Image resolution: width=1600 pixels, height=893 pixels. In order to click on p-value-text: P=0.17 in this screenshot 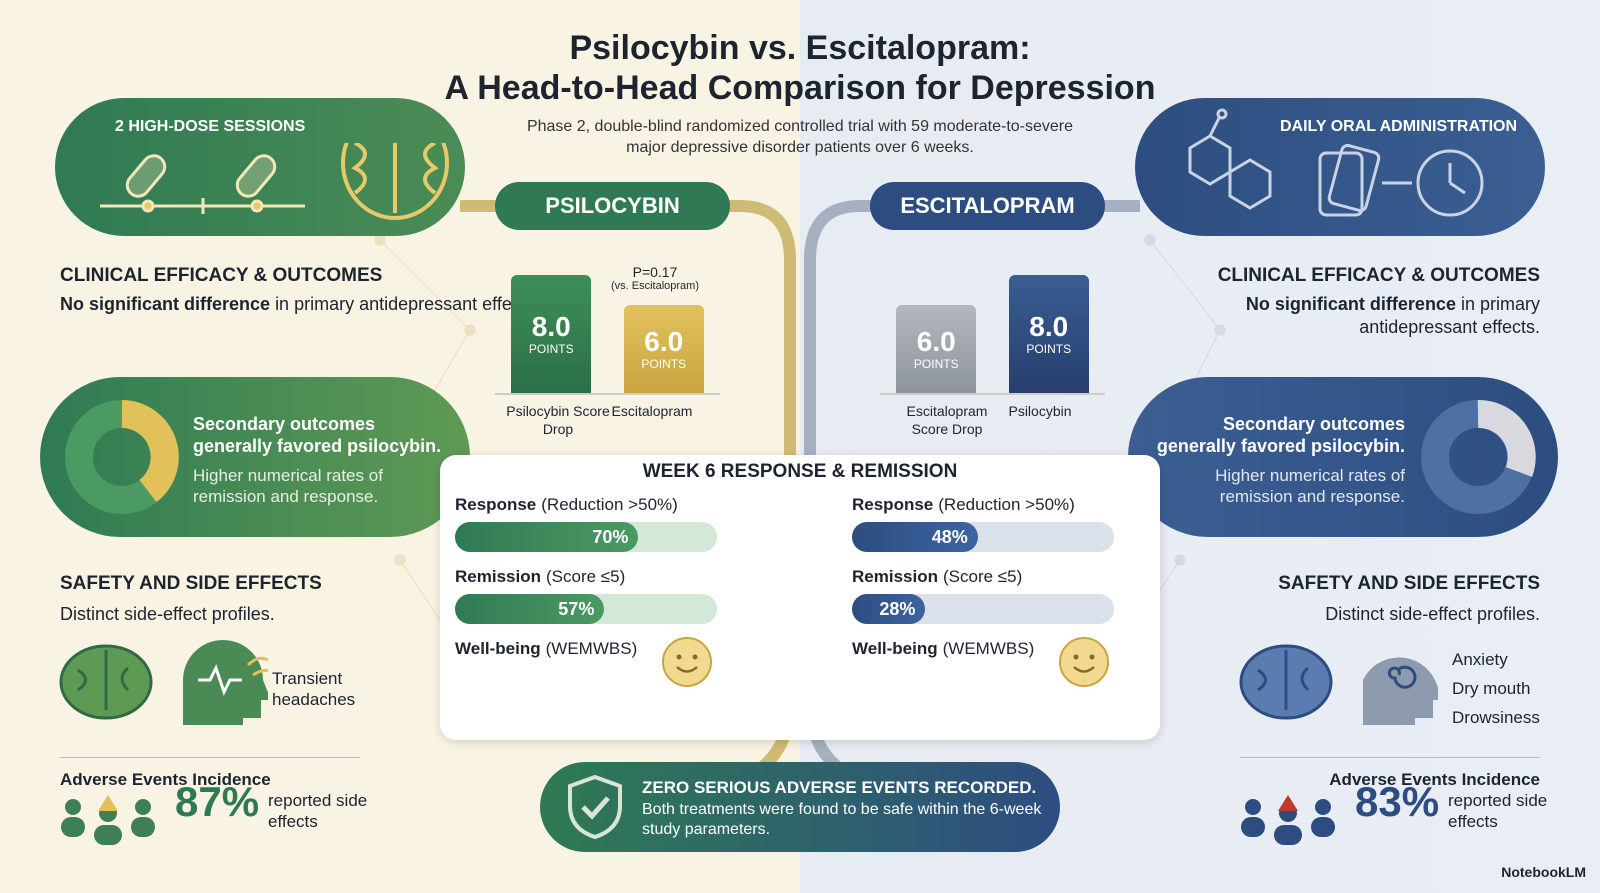, I will do `click(655, 272)`.